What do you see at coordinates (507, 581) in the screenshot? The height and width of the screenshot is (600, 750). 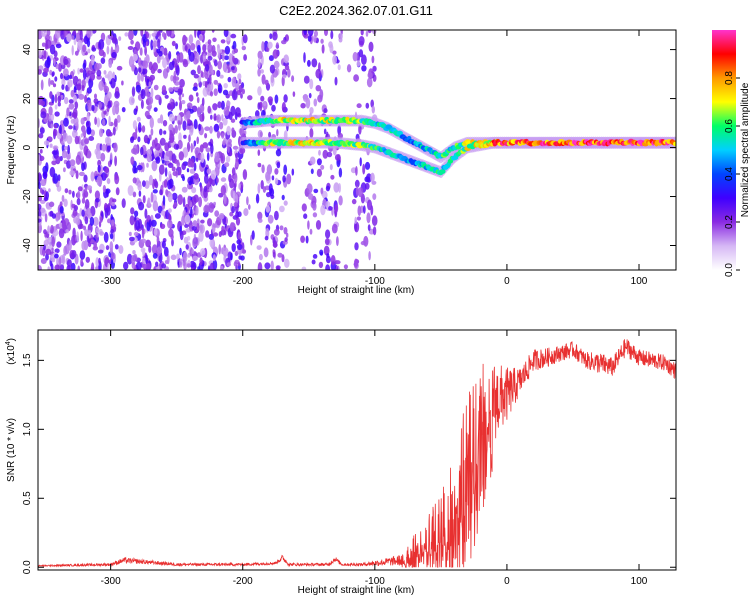 I see `snr-x-tick-label: 0` at bounding box center [507, 581].